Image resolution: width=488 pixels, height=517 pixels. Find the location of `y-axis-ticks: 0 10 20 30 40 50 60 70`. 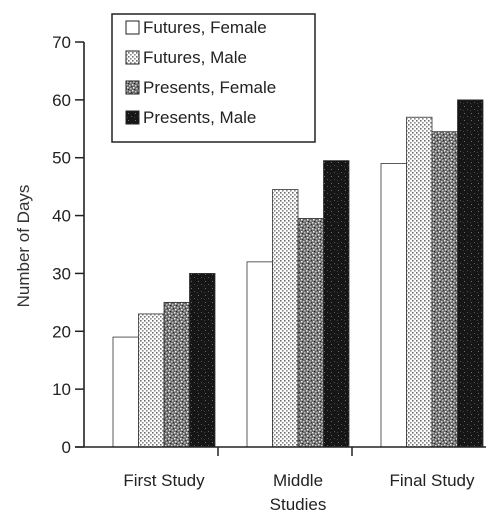

y-axis-ticks: 0 10 20 30 40 50 60 70 is located at coordinates (68, 245).